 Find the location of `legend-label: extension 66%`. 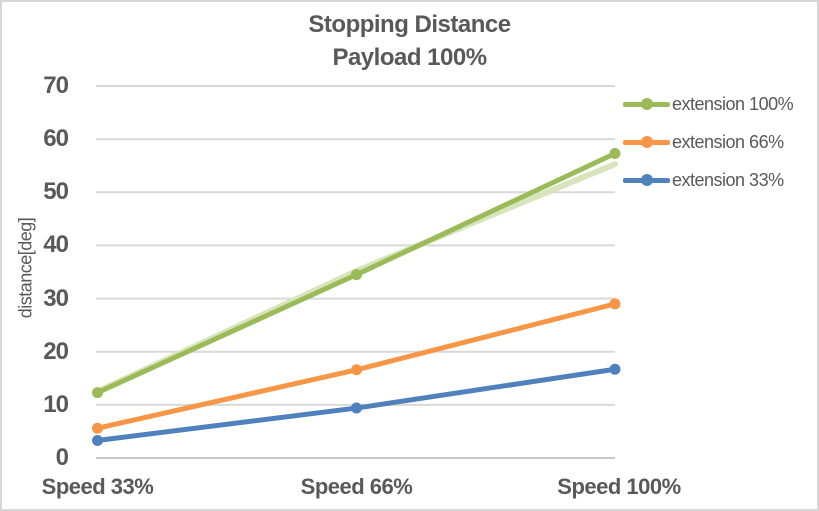

legend-label: extension 66% is located at coordinates (728, 141).